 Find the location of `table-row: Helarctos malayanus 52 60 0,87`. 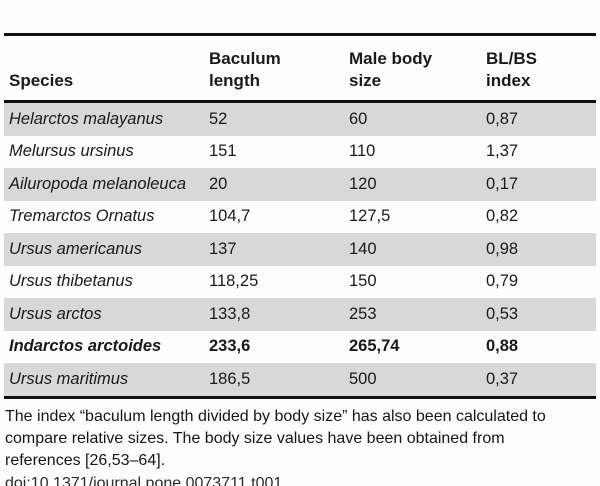

table-row: Helarctos malayanus 52 60 0,87 is located at coordinates (300, 119).